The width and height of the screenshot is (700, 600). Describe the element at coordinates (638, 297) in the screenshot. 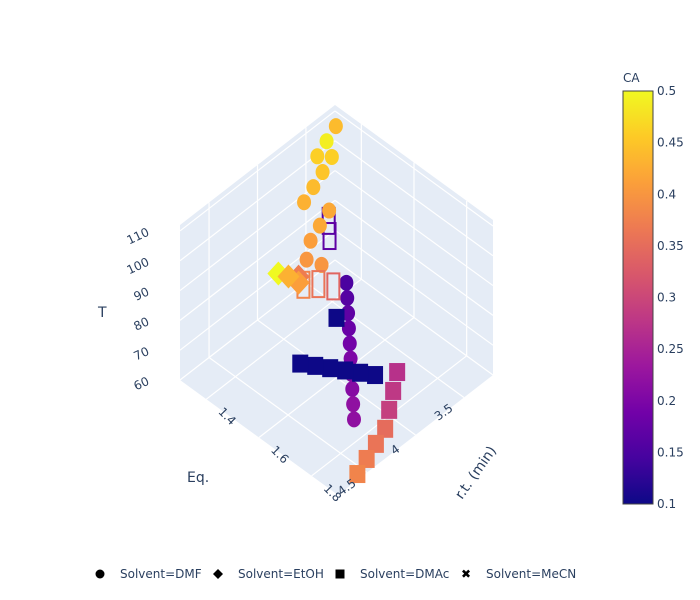

I see `colorbar-gradient` at that location.